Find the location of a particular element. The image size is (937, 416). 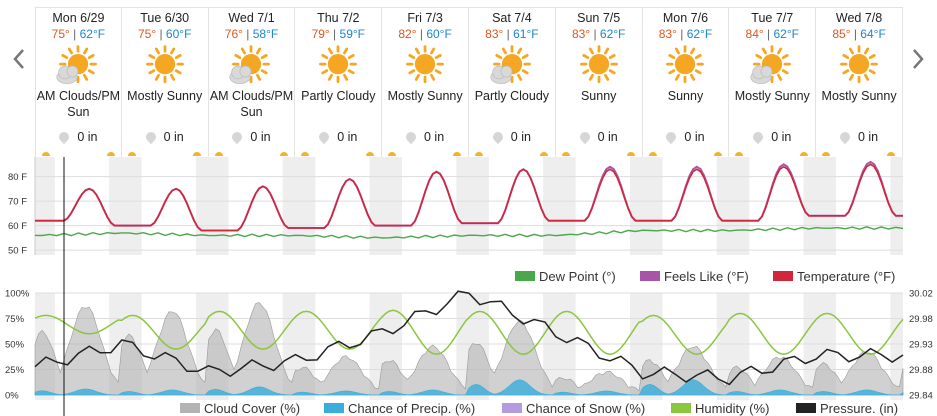

day-card: Tue 6/30 75° | 60°F Mostly Sunny 0 in is located at coordinates (165, 82).